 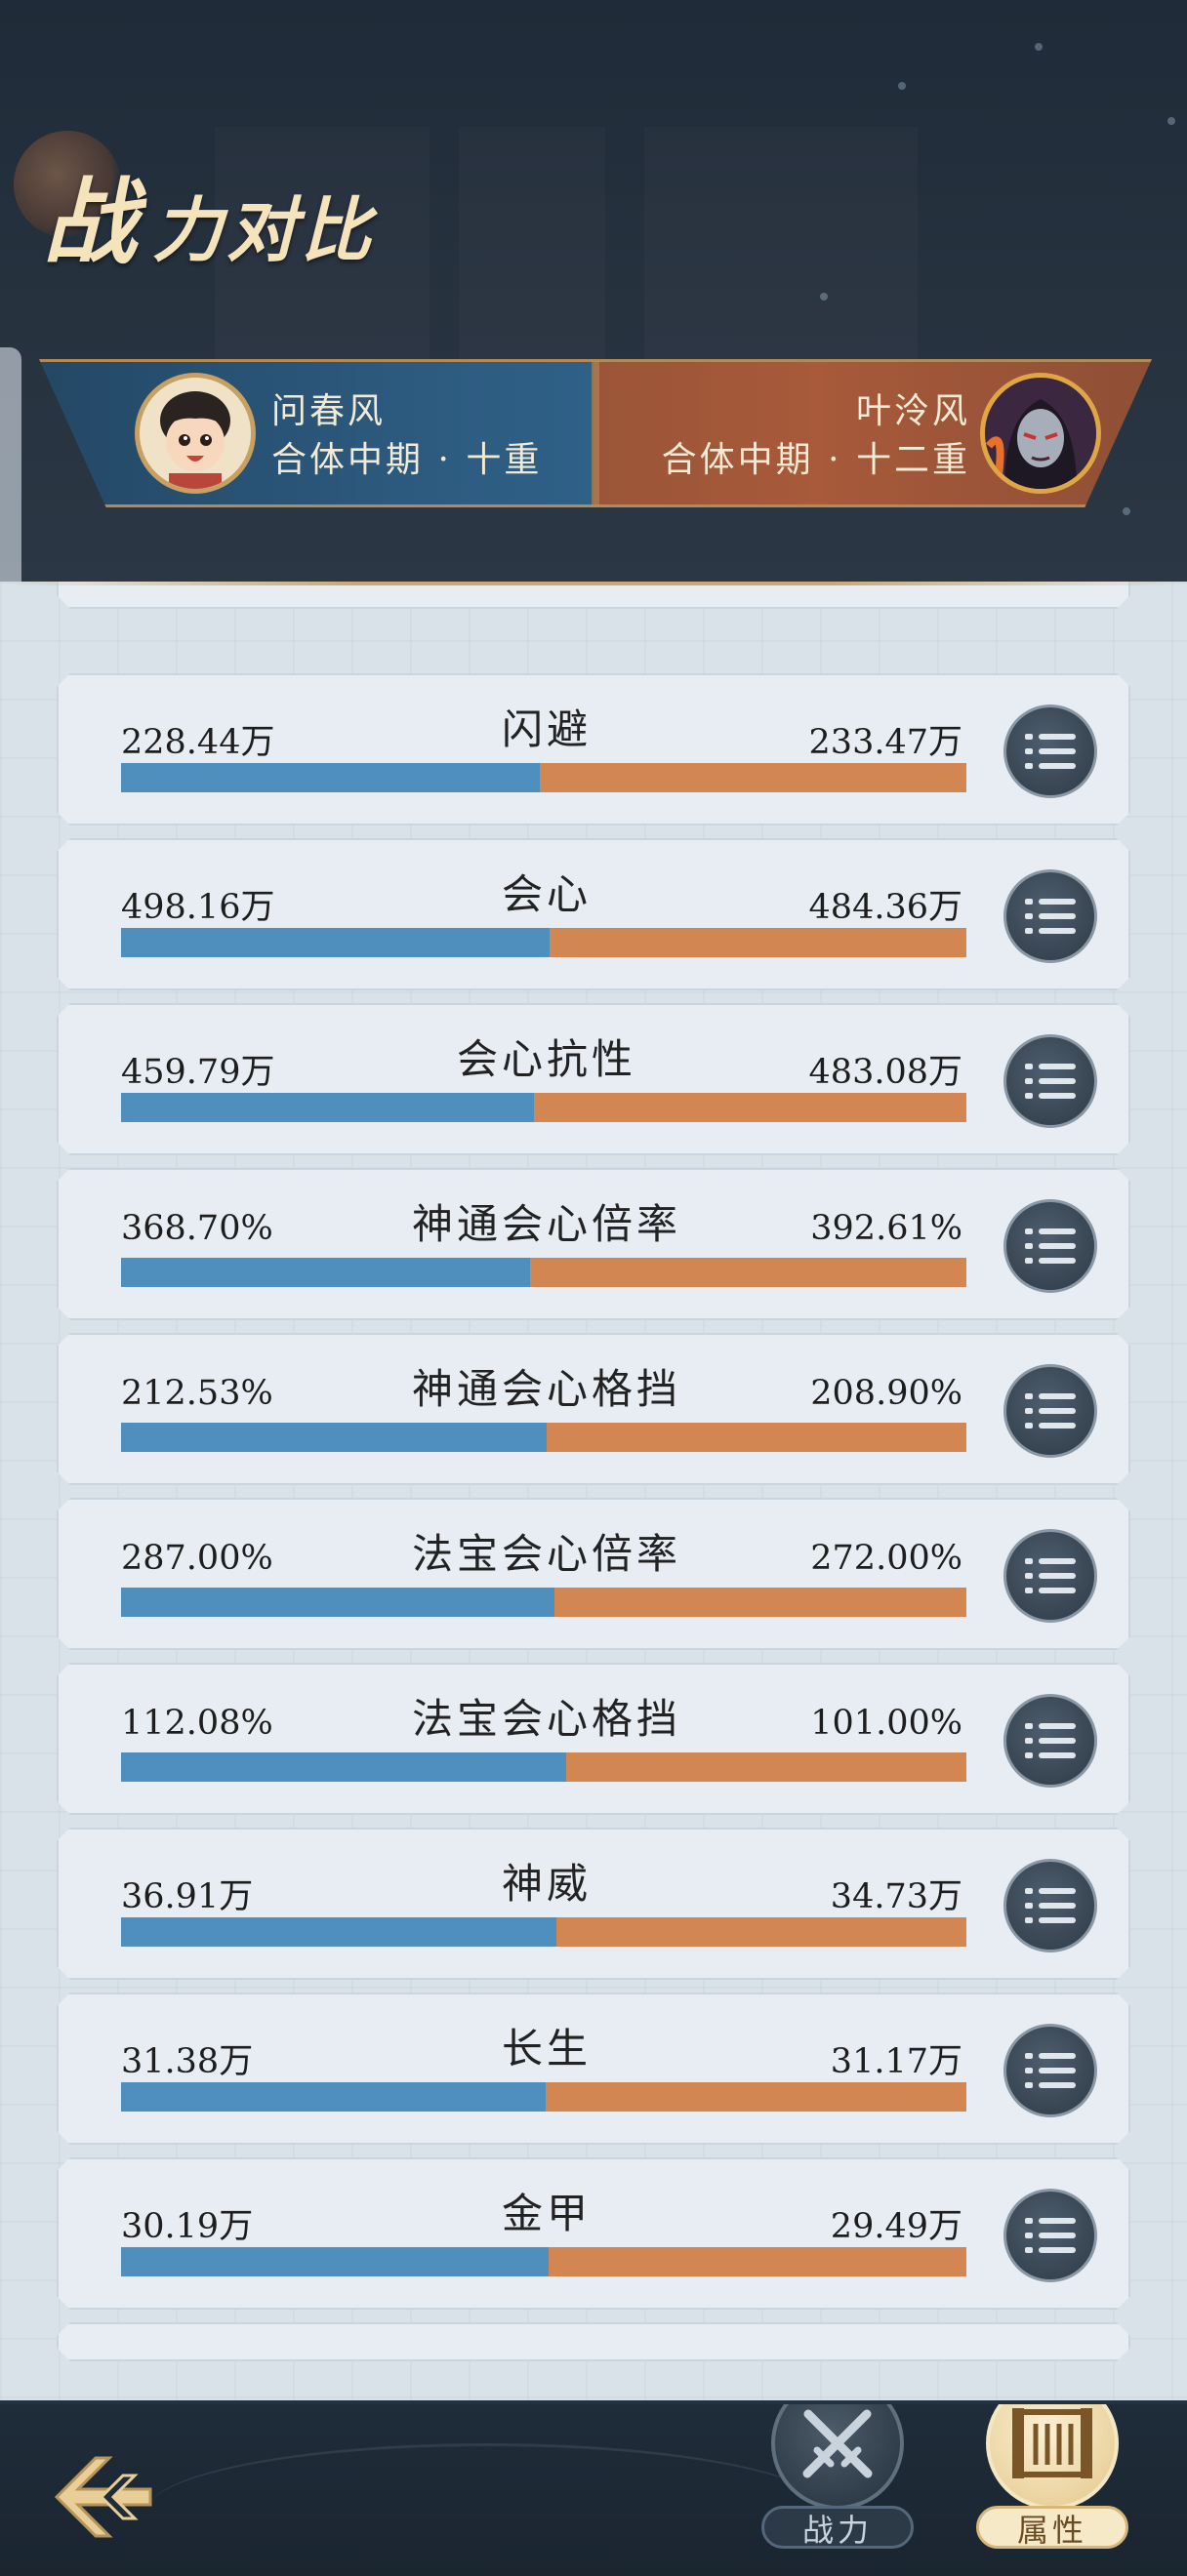 What do you see at coordinates (1052, 2443) in the screenshot?
I see `scroll-icon` at bounding box center [1052, 2443].